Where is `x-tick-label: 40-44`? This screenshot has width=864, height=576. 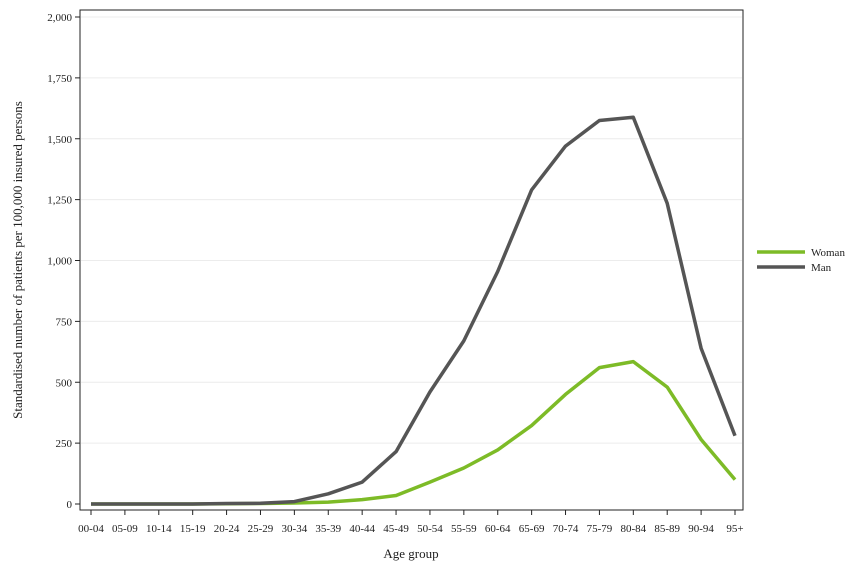
x-tick-label: 40-44 is located at coordinates (362, 529).